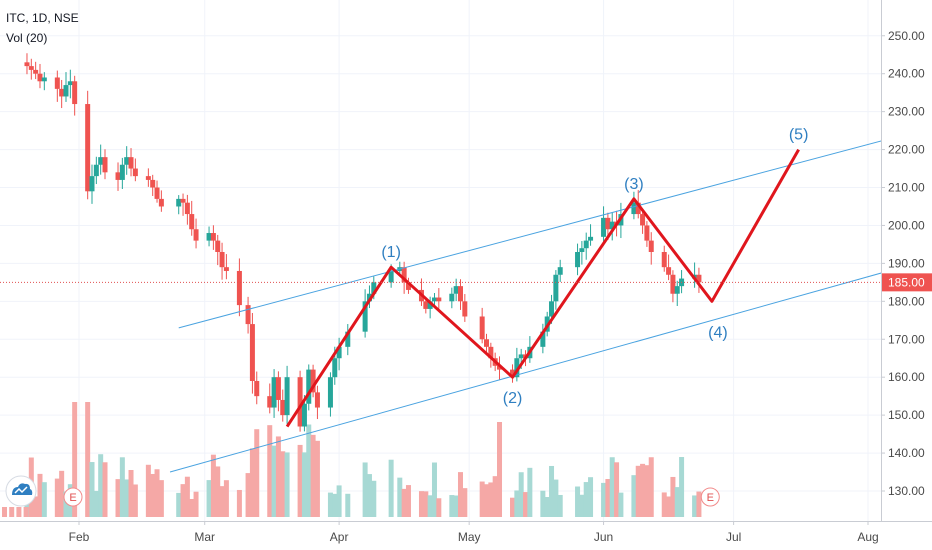  What do you see at coordinates (27, 38) in the screenshot?
I see `volume-indicator-label: Vol (20)` at bounding box center [27, 38].